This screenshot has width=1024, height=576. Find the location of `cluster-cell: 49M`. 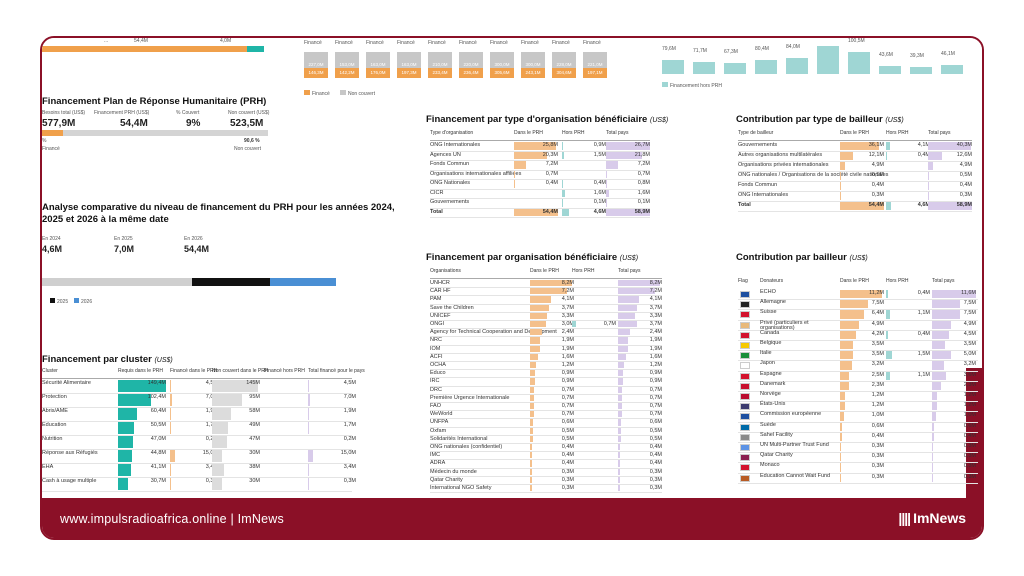

cluster-cell: 49M is located at coordinates (254, 425).